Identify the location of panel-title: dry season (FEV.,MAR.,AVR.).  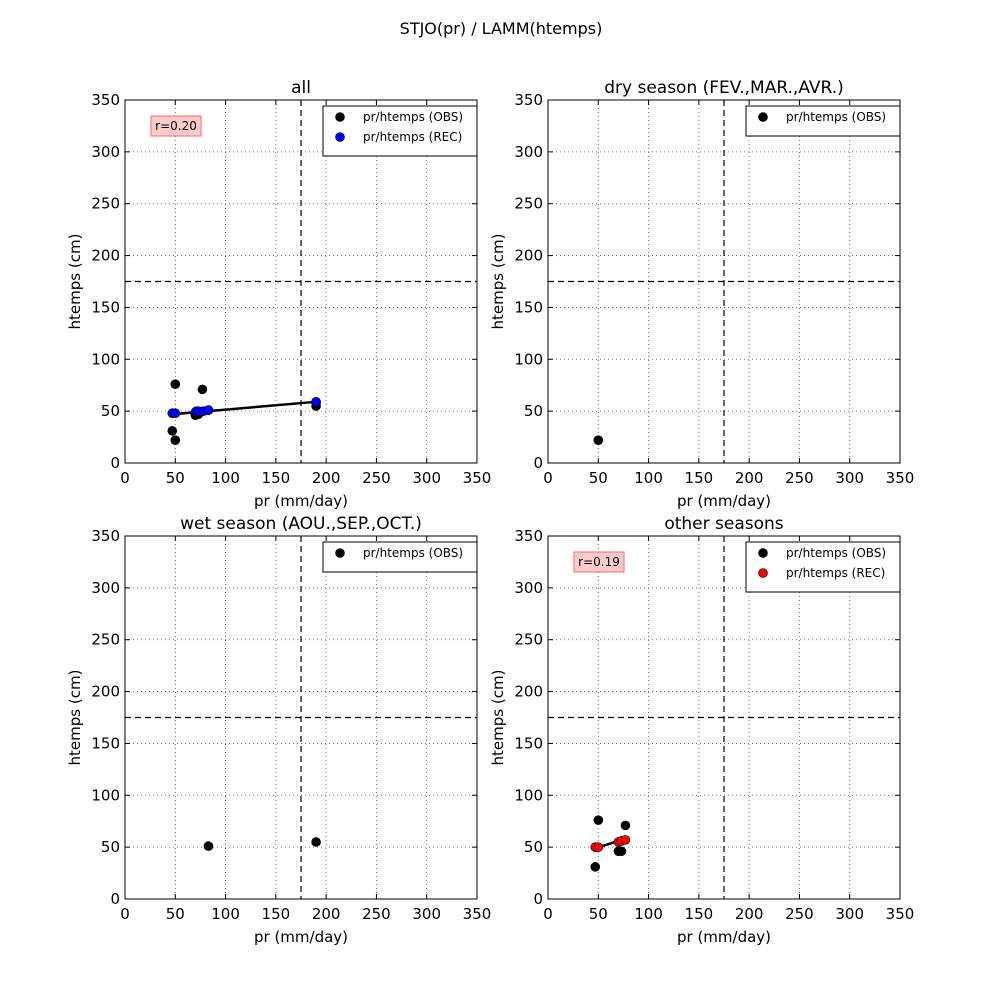
(724, 88).